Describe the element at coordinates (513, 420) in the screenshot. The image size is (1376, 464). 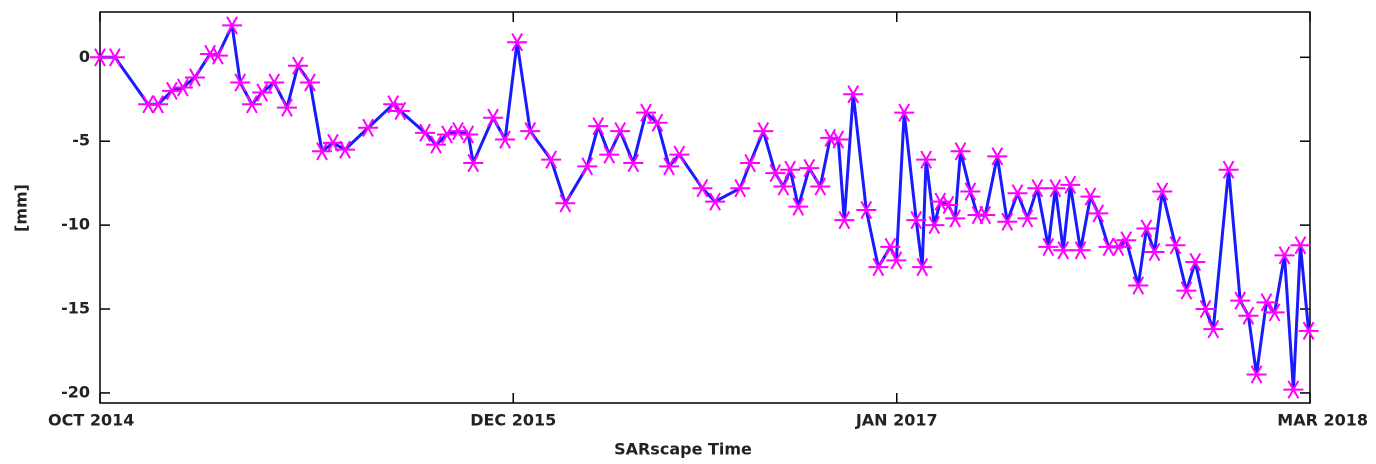
I see `x-tick-label: DEC 2015` at that location.